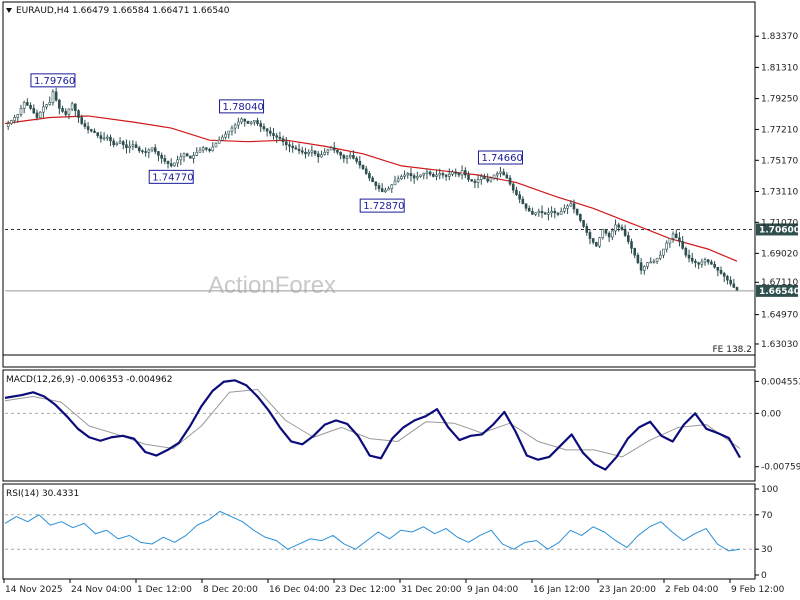 The width and height of the screenshot is (800, 600). I want to click on collapse-arrow-icon, so click(9, 10).